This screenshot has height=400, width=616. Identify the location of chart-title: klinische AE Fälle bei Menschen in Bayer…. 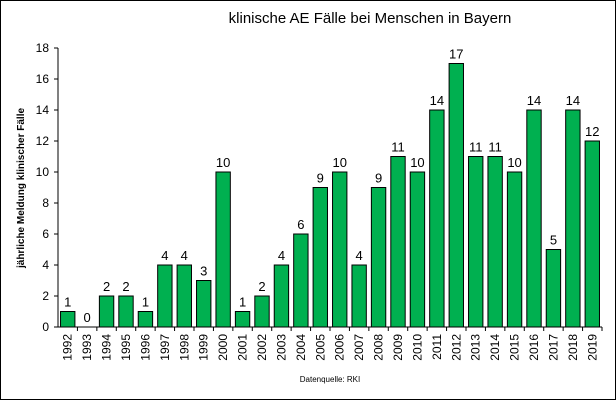
(370, 18).